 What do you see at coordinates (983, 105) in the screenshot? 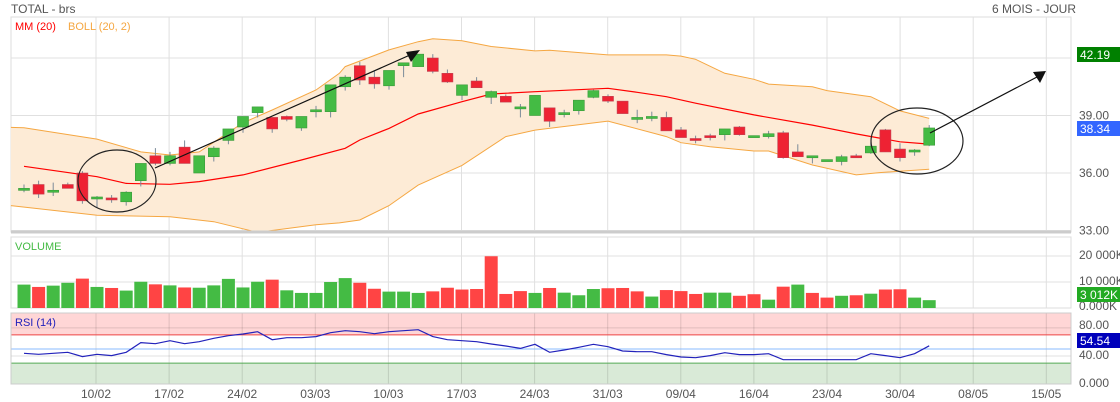
I see `annotation-trend-arrow-right` at bounding box center [983, 105].